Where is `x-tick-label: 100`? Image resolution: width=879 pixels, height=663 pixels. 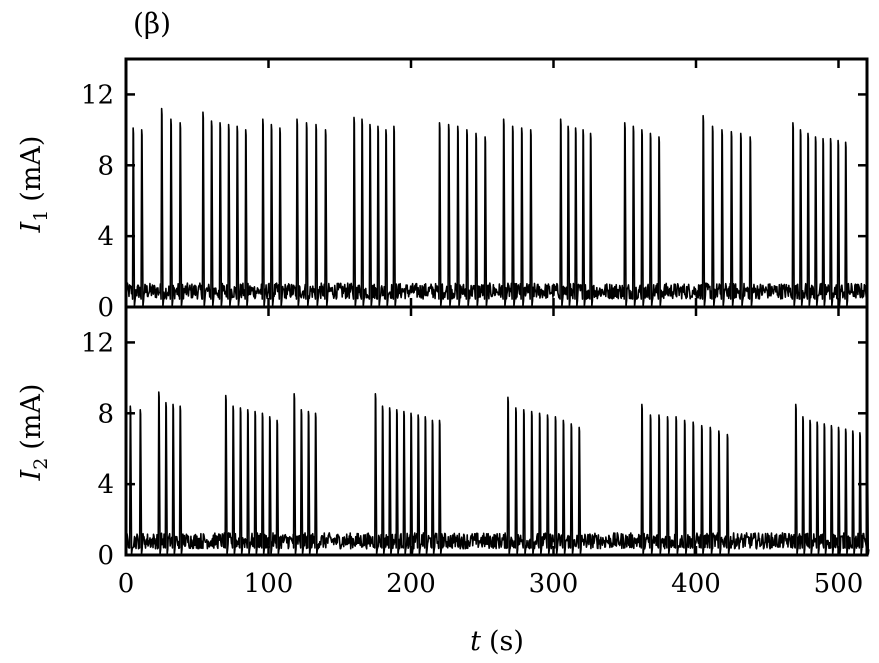
x-tick-label: 100 is located at coordinates (269, 584).